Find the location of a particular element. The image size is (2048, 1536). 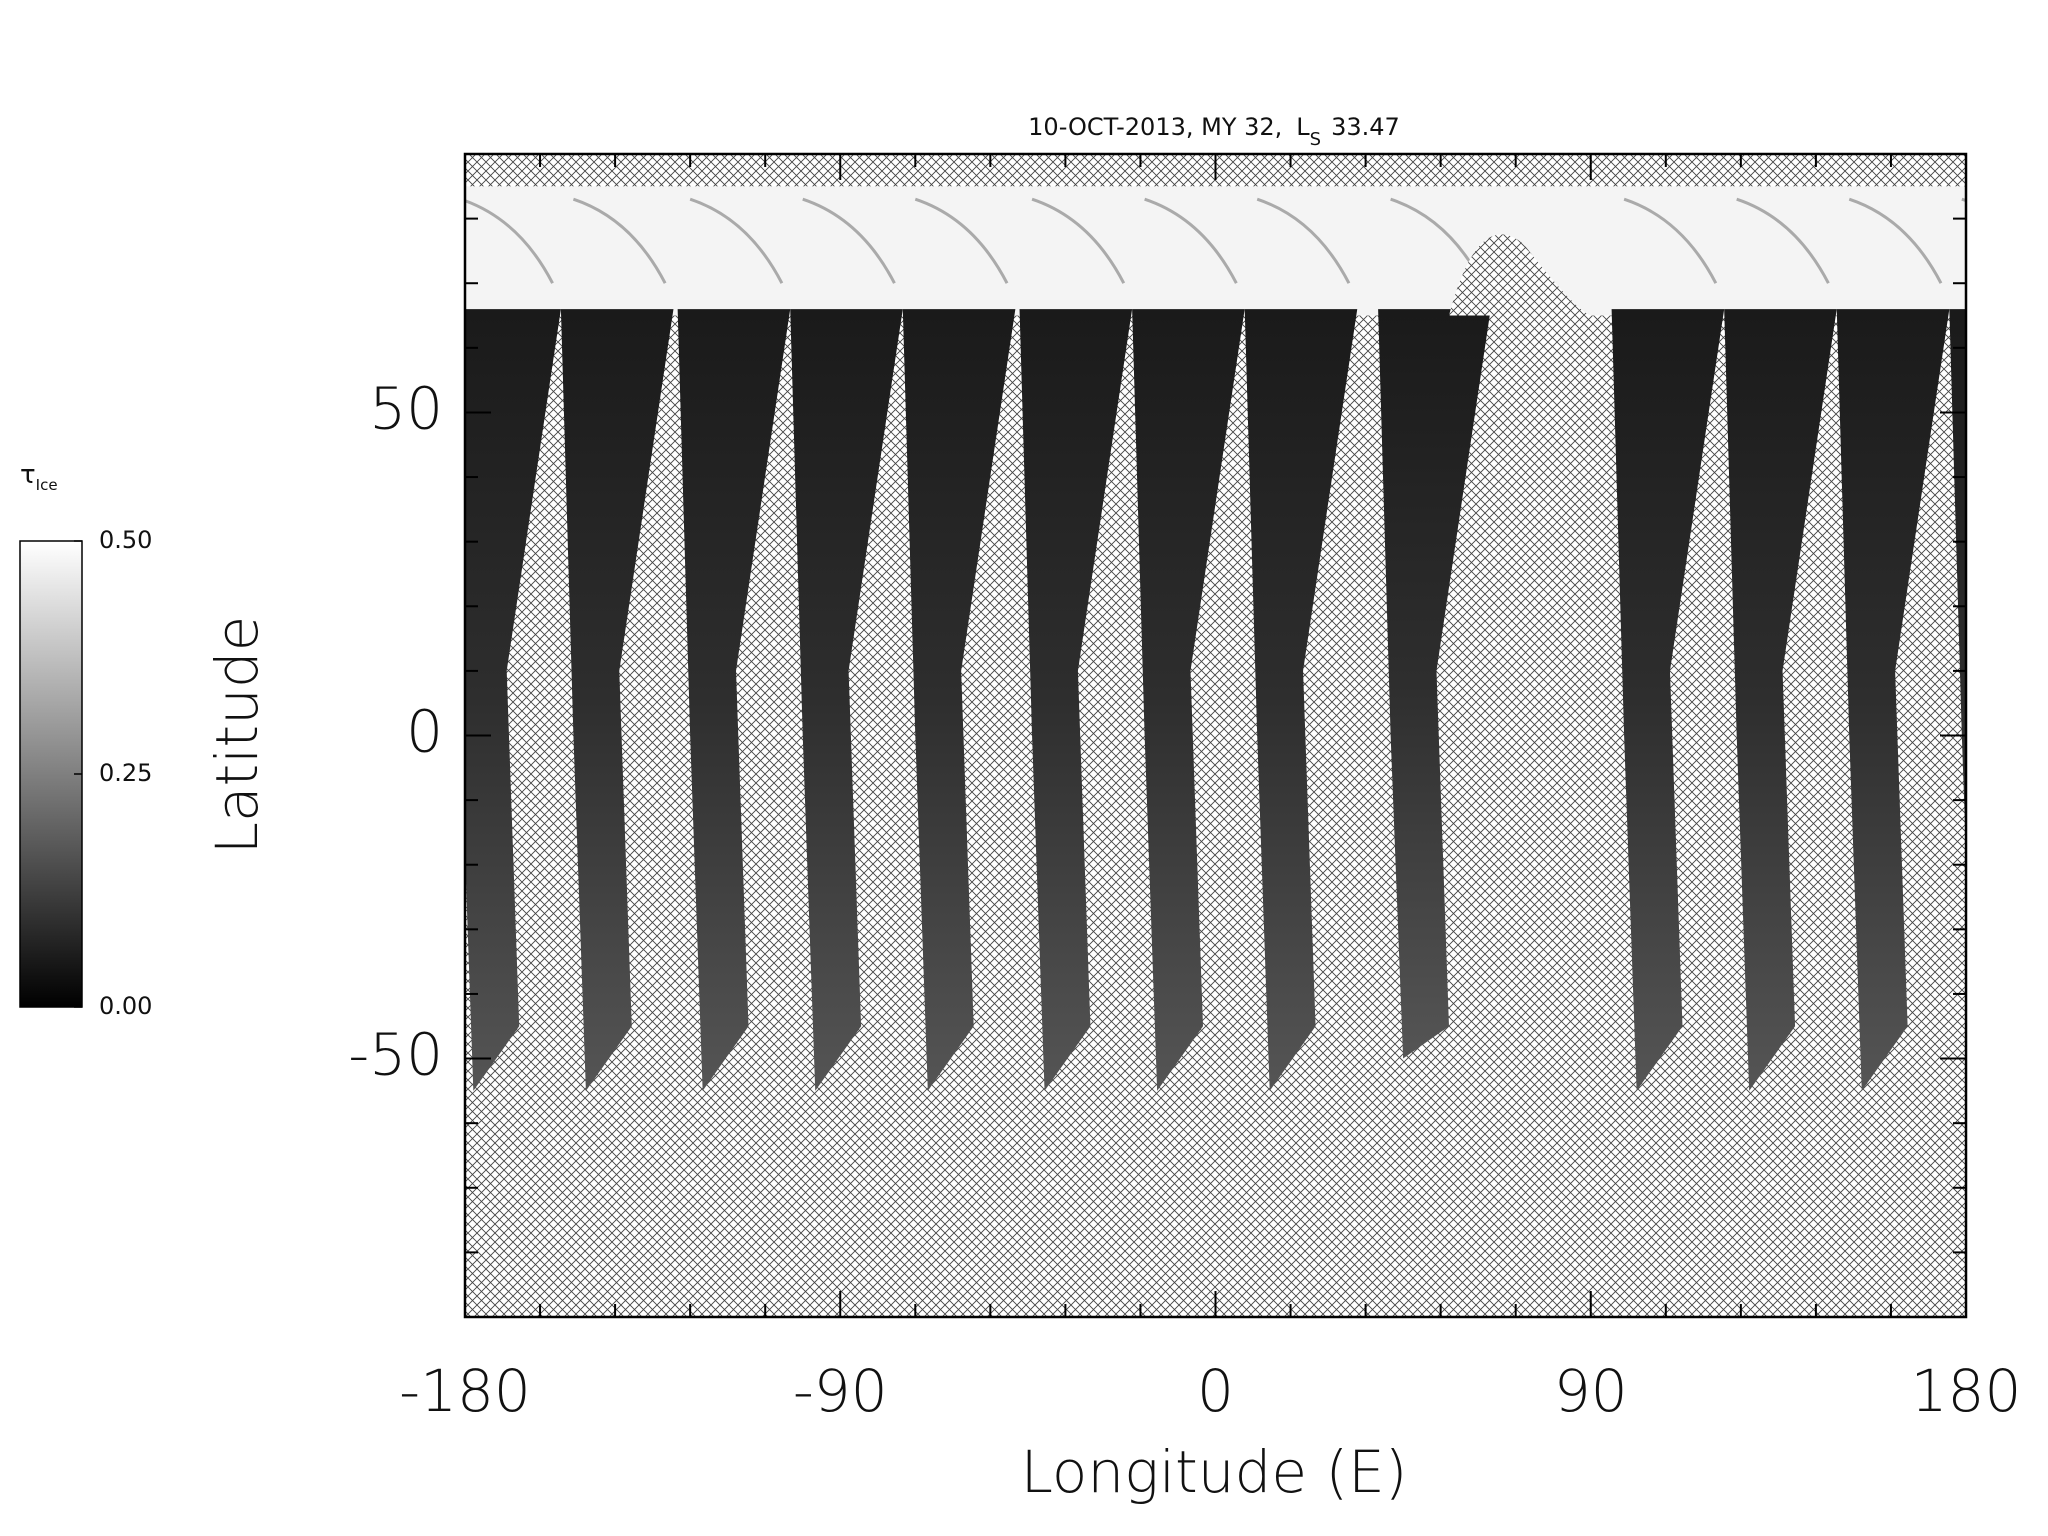

y-tick-label: -50 is located at coordinates (395, 1055).